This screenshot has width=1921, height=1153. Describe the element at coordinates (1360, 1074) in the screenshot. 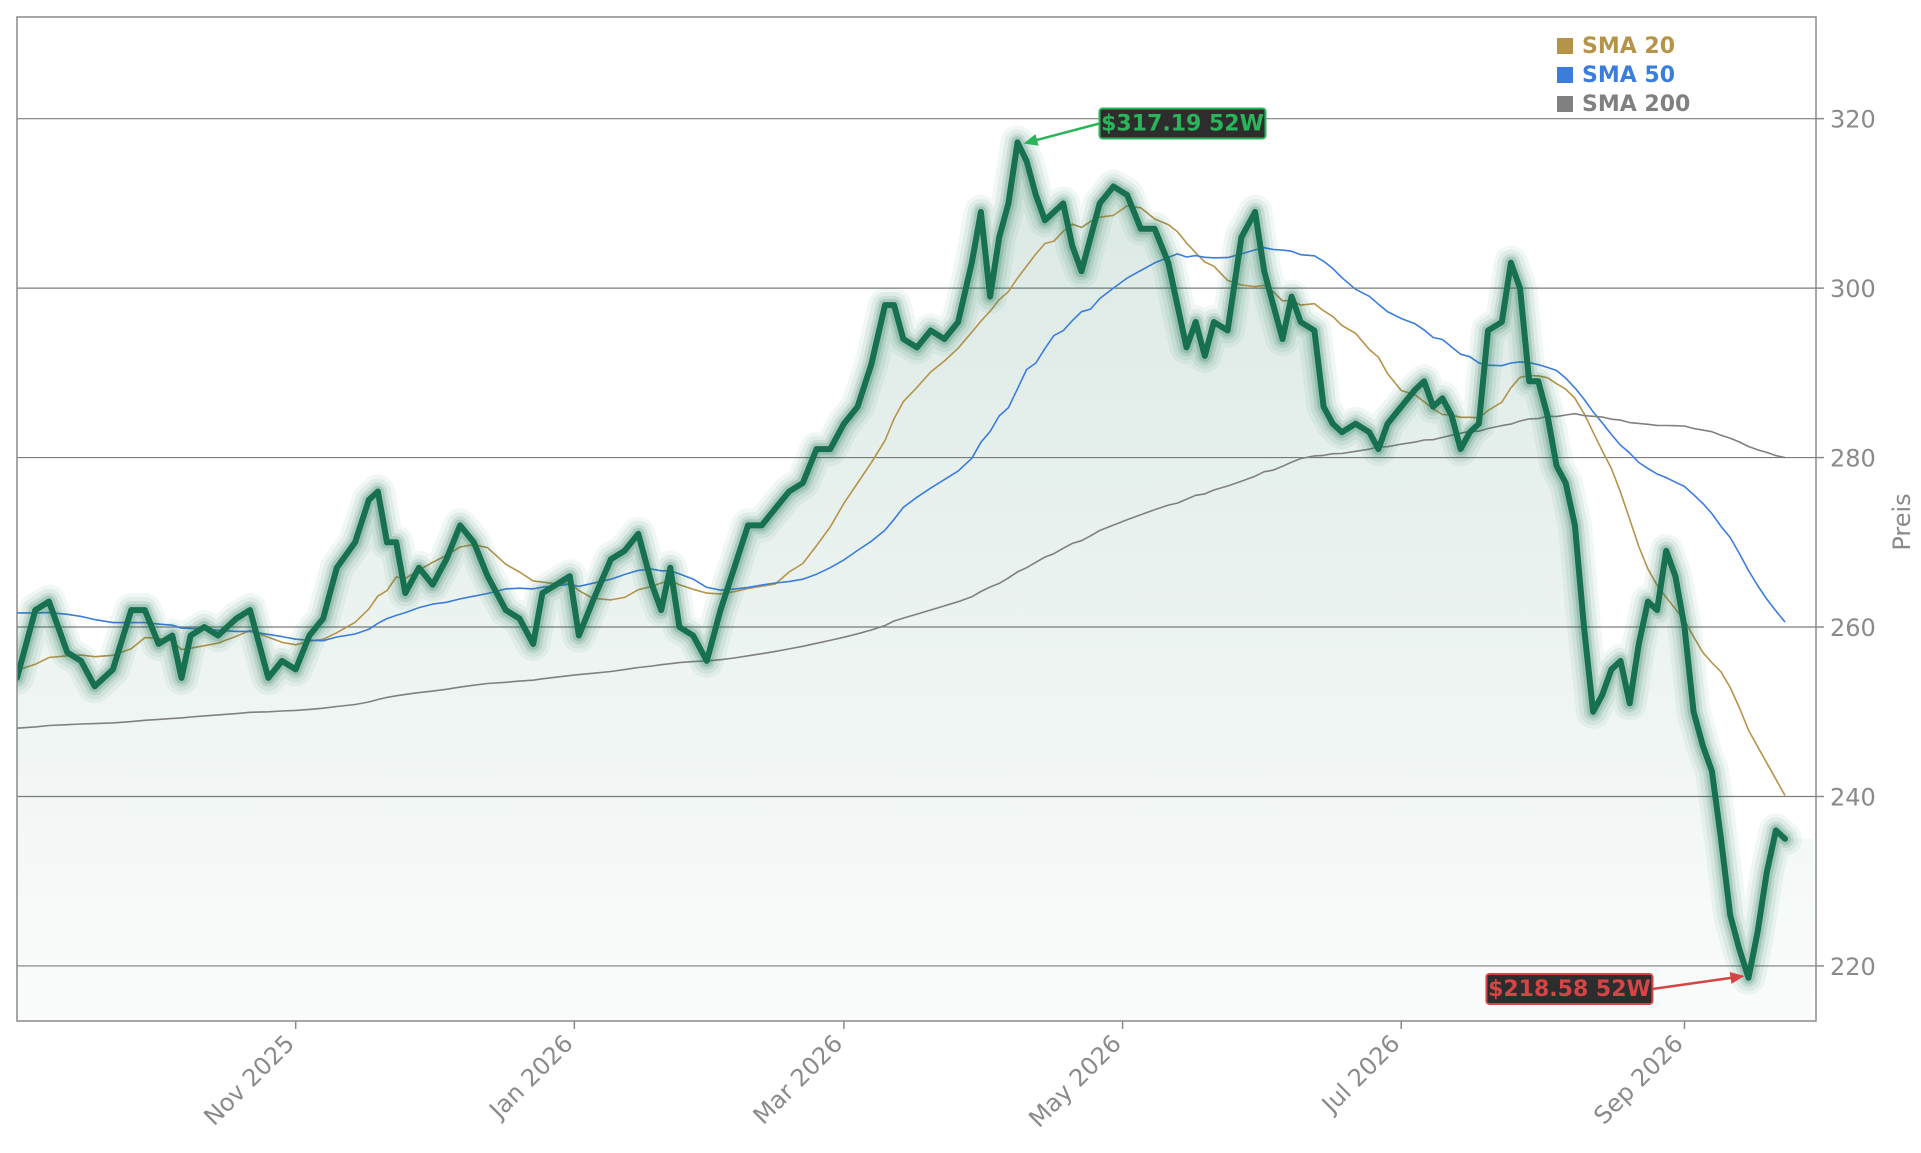

I see `x-tick-label: Jul 2026` at that location.